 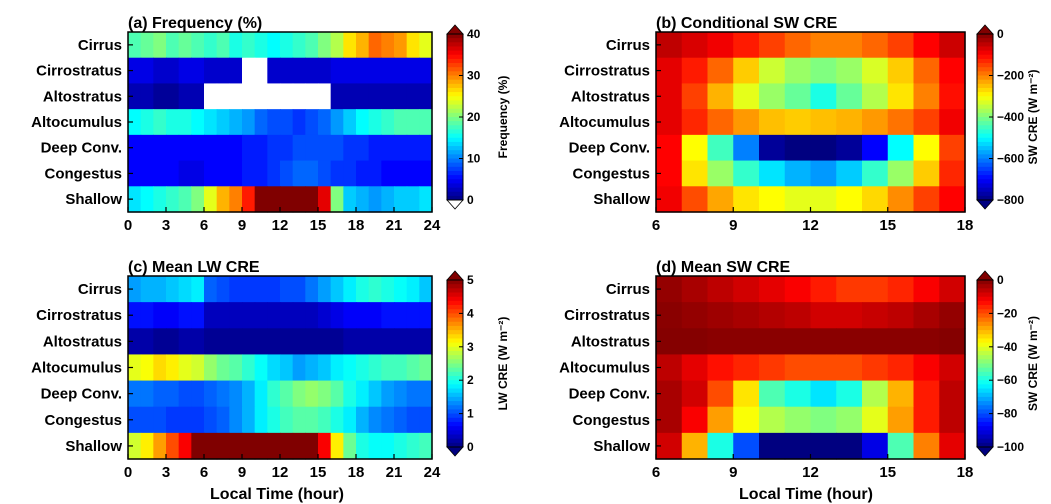 What do you see at coordinates (474, 117) in the screenshot?
I see `colorbar-tick-label: 20` at bounding box center [474, 117].